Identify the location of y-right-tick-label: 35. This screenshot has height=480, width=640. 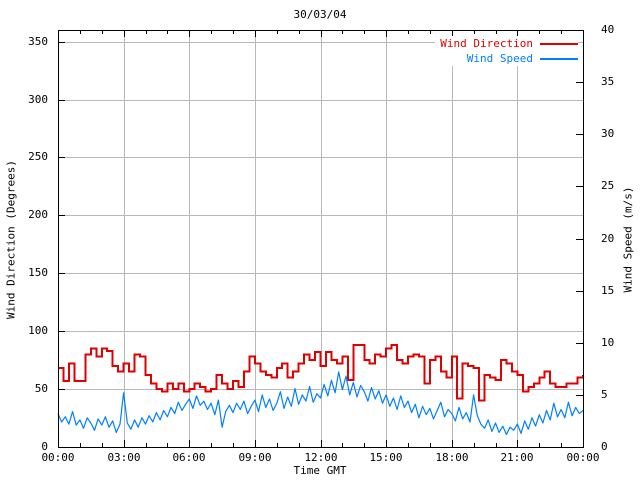
(608, 81).